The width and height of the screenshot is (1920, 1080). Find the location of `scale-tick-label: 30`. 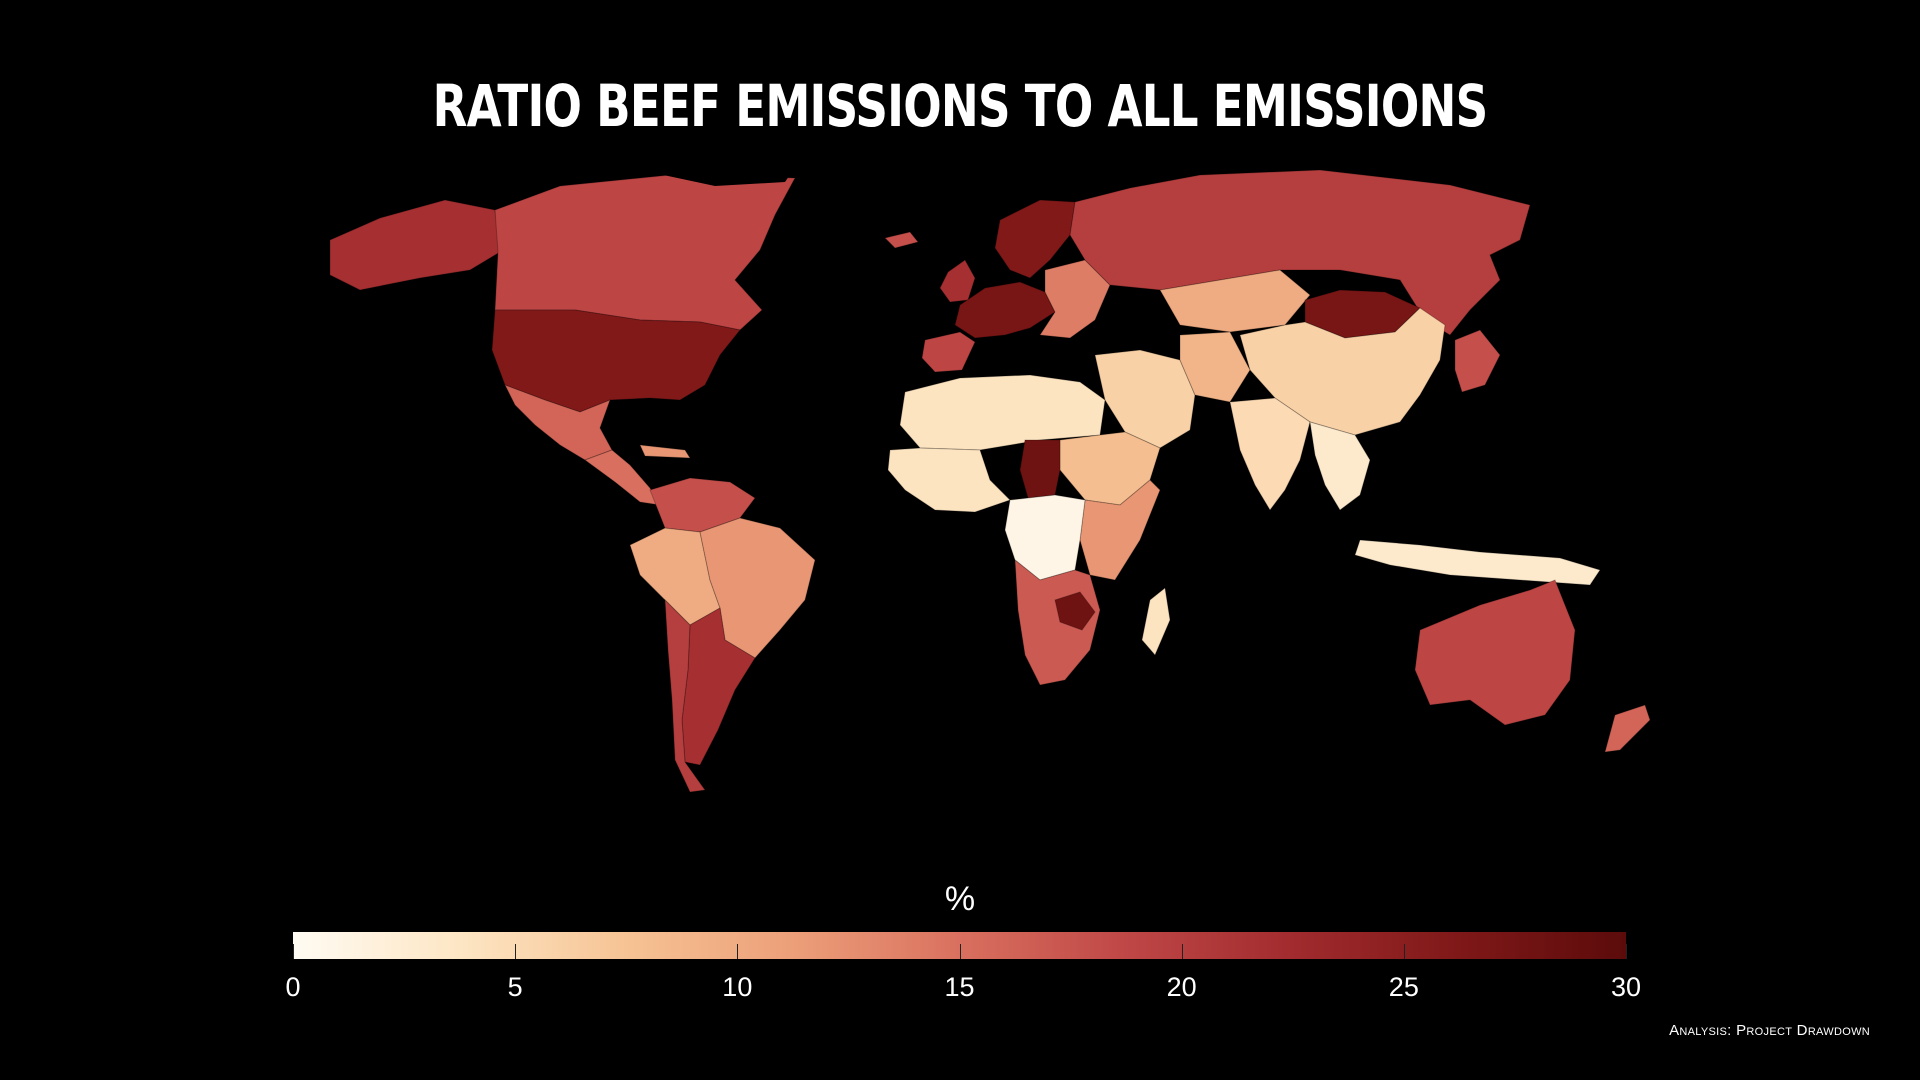

scale-tick-label: 30 is located at coordinates (1626, 987).